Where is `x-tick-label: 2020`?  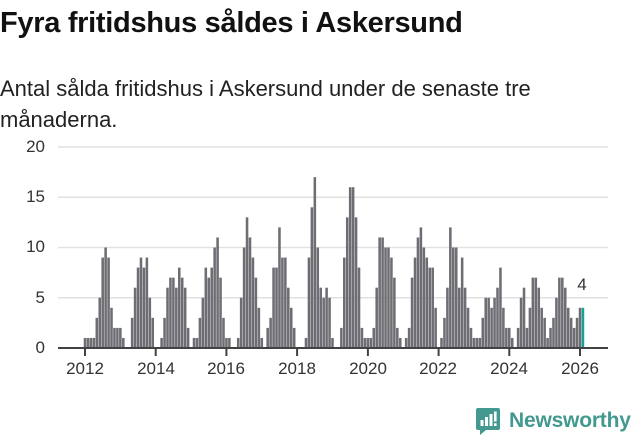
x-tick-label: 2020 is located at coordinates (368, 368).